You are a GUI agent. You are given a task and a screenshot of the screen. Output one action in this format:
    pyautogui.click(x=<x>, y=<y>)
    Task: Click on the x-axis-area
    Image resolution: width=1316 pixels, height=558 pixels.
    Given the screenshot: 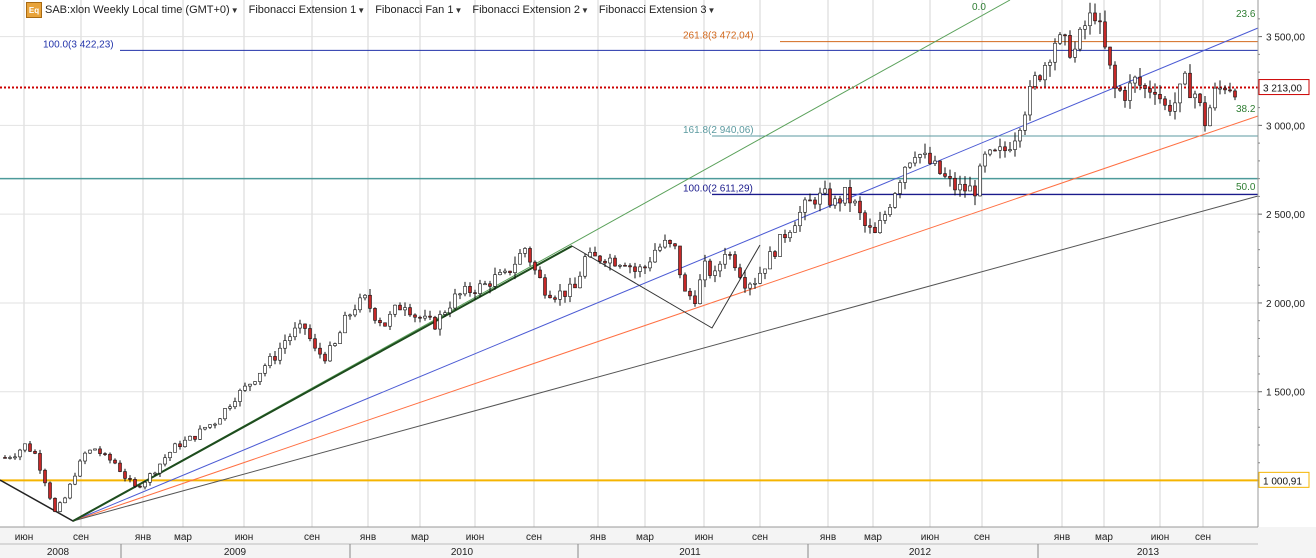 What is the action you would take?
    pyautogui.click(x=658, y=542)
    